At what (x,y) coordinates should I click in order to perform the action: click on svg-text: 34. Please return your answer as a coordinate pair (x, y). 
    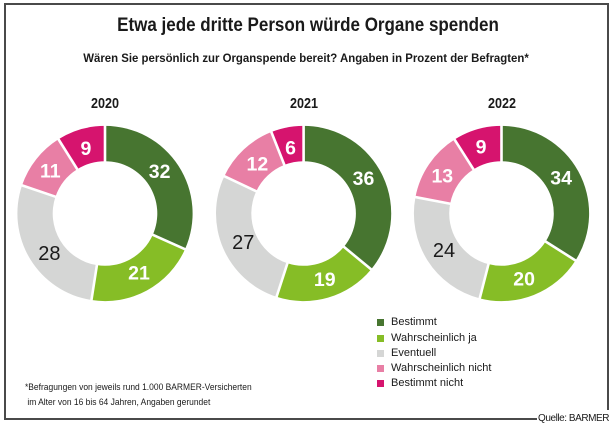
    Looking at the image, I should click on (561, 179).